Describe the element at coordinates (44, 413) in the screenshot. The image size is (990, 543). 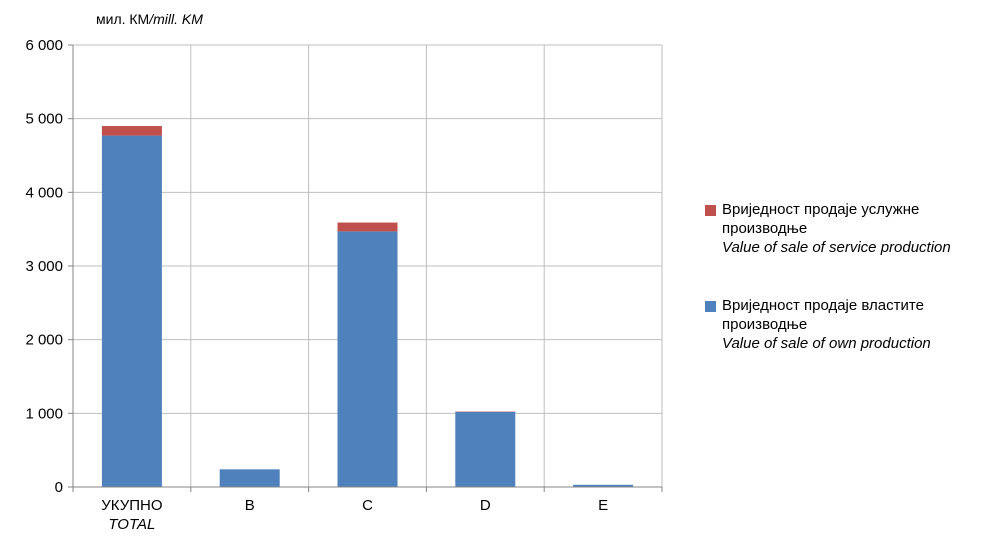
I see `y-tick-label: 1 000` at that location.